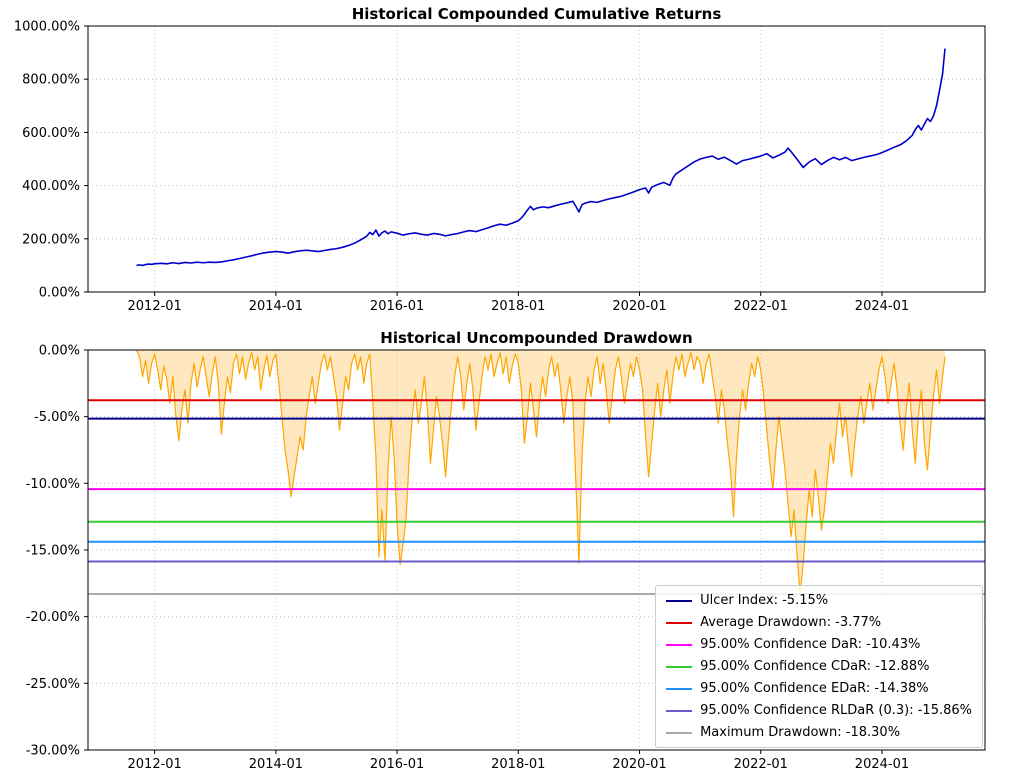  Describe the element at coordinates (800, 732) in the screenshot. I see `legend-label: Maximum Drawdown: -18.30%` at that location.